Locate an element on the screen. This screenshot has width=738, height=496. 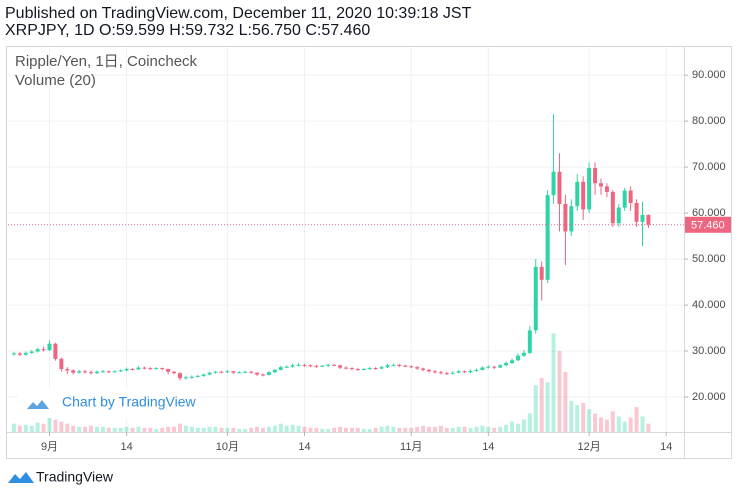
x-tick-label: 10月 is located at coordinates (227, 447).